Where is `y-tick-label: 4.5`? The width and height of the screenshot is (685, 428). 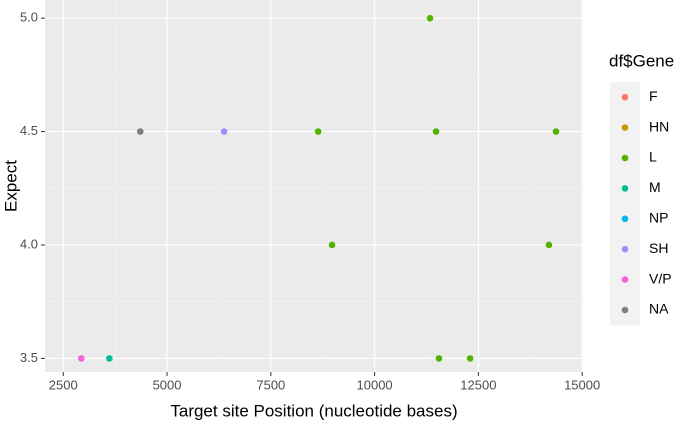
y-tick-label: 4.5 is located at coordinates (29, 130).